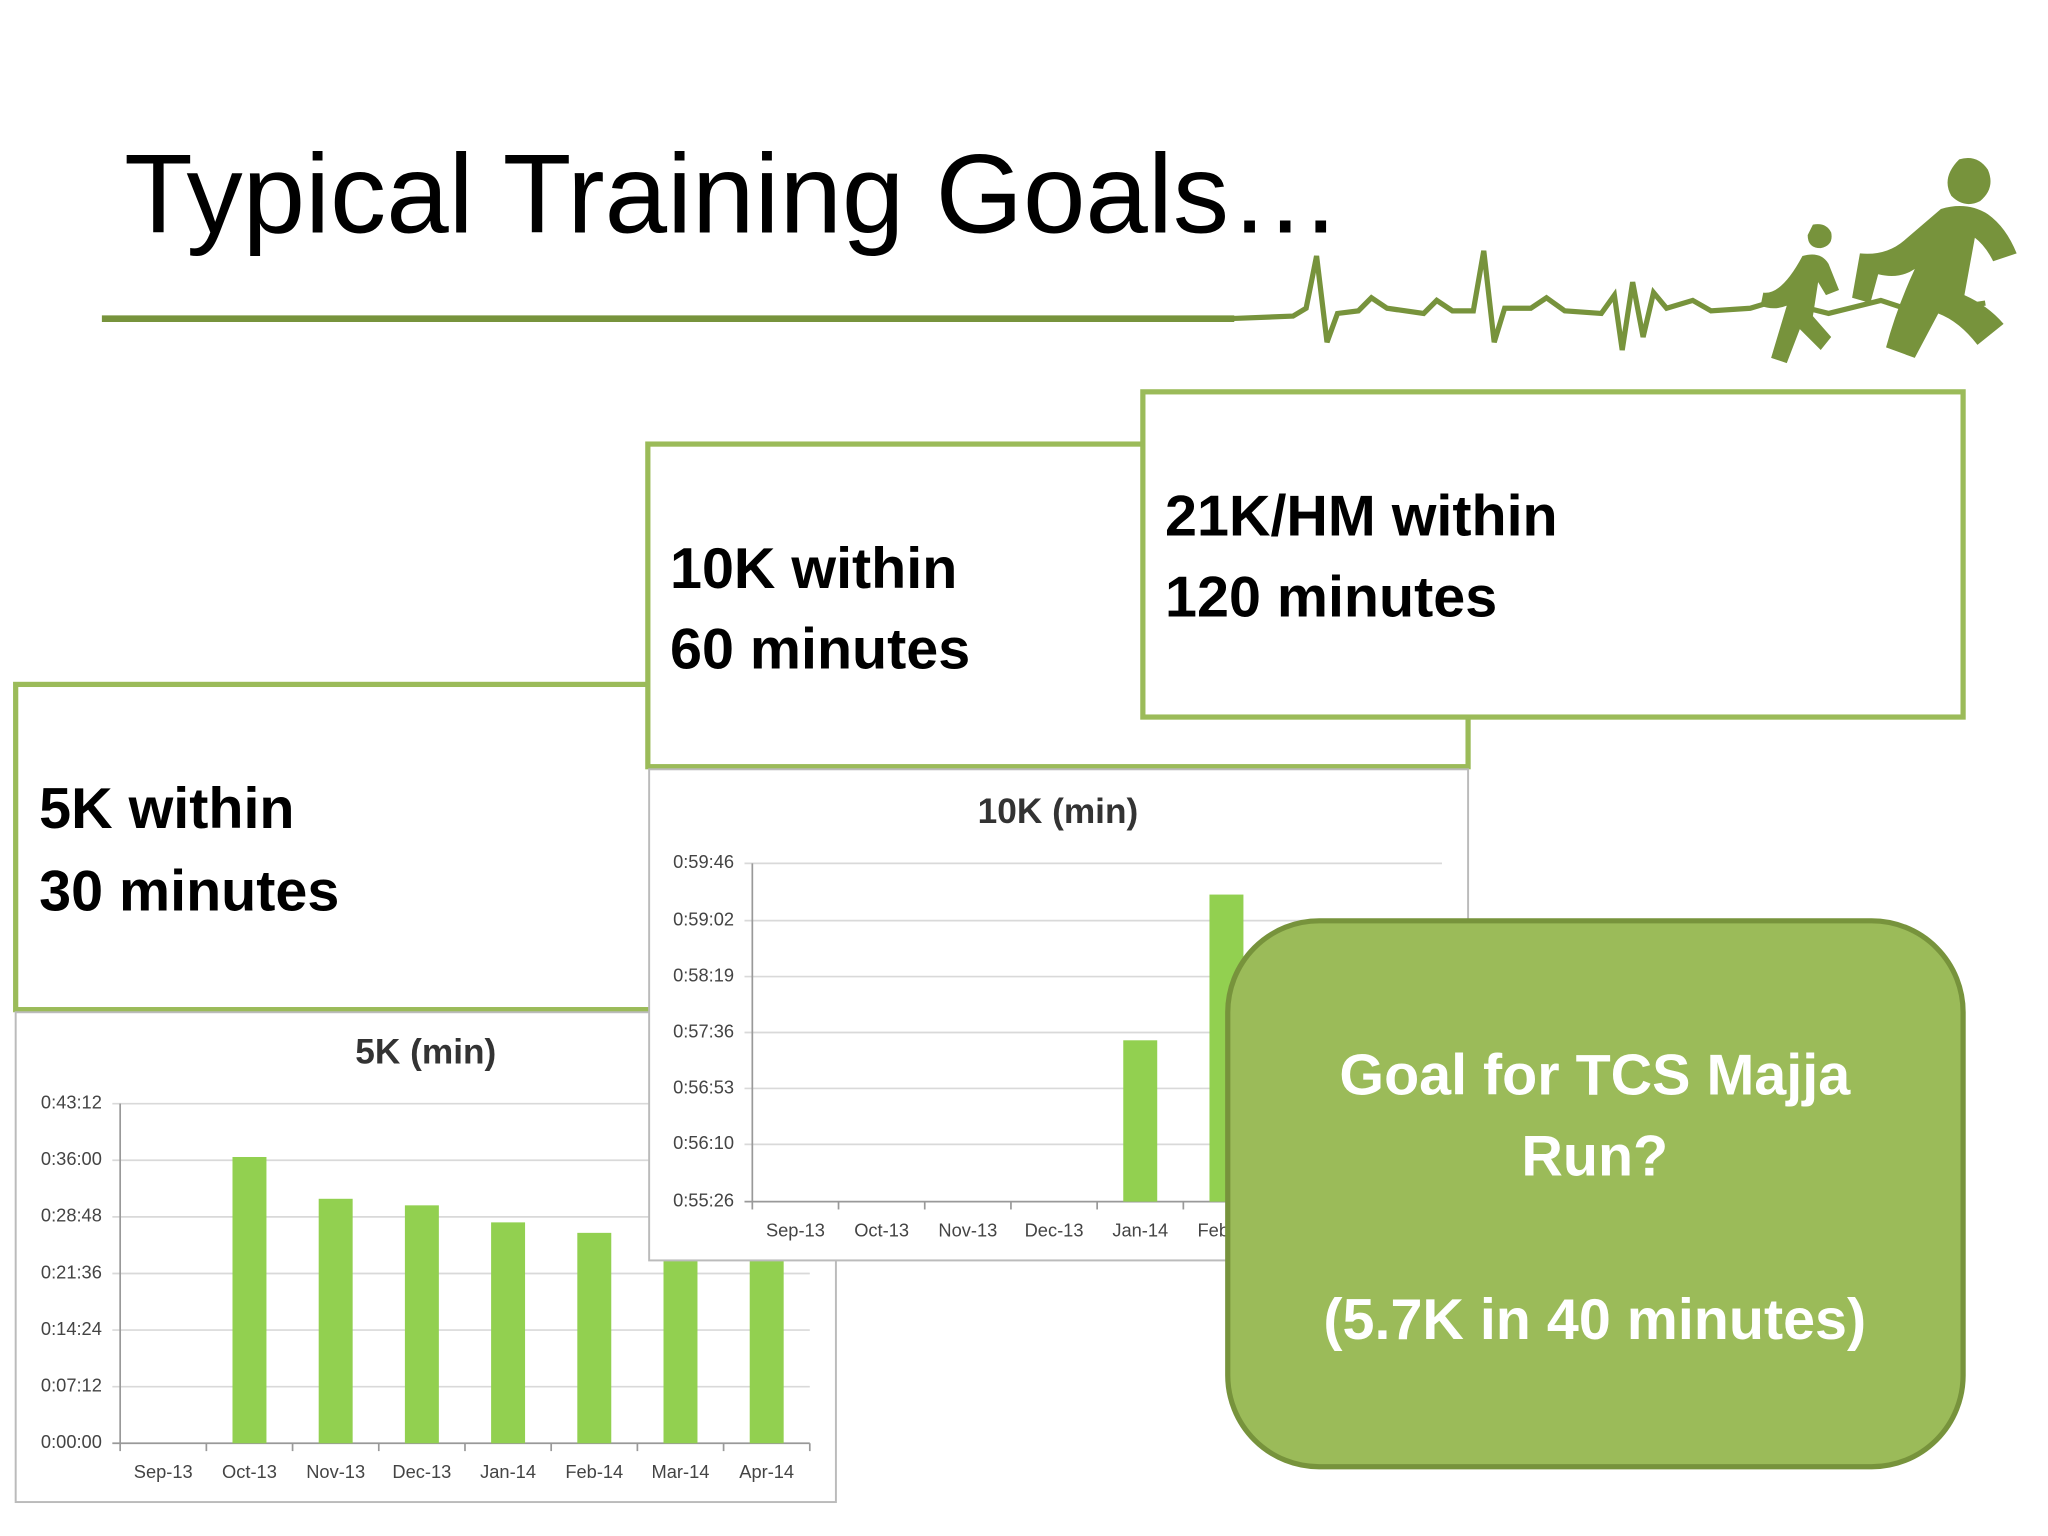 The image size is (2048, 1536). I want to click on y-tick-label: 0:58:19, so click(703, 974).